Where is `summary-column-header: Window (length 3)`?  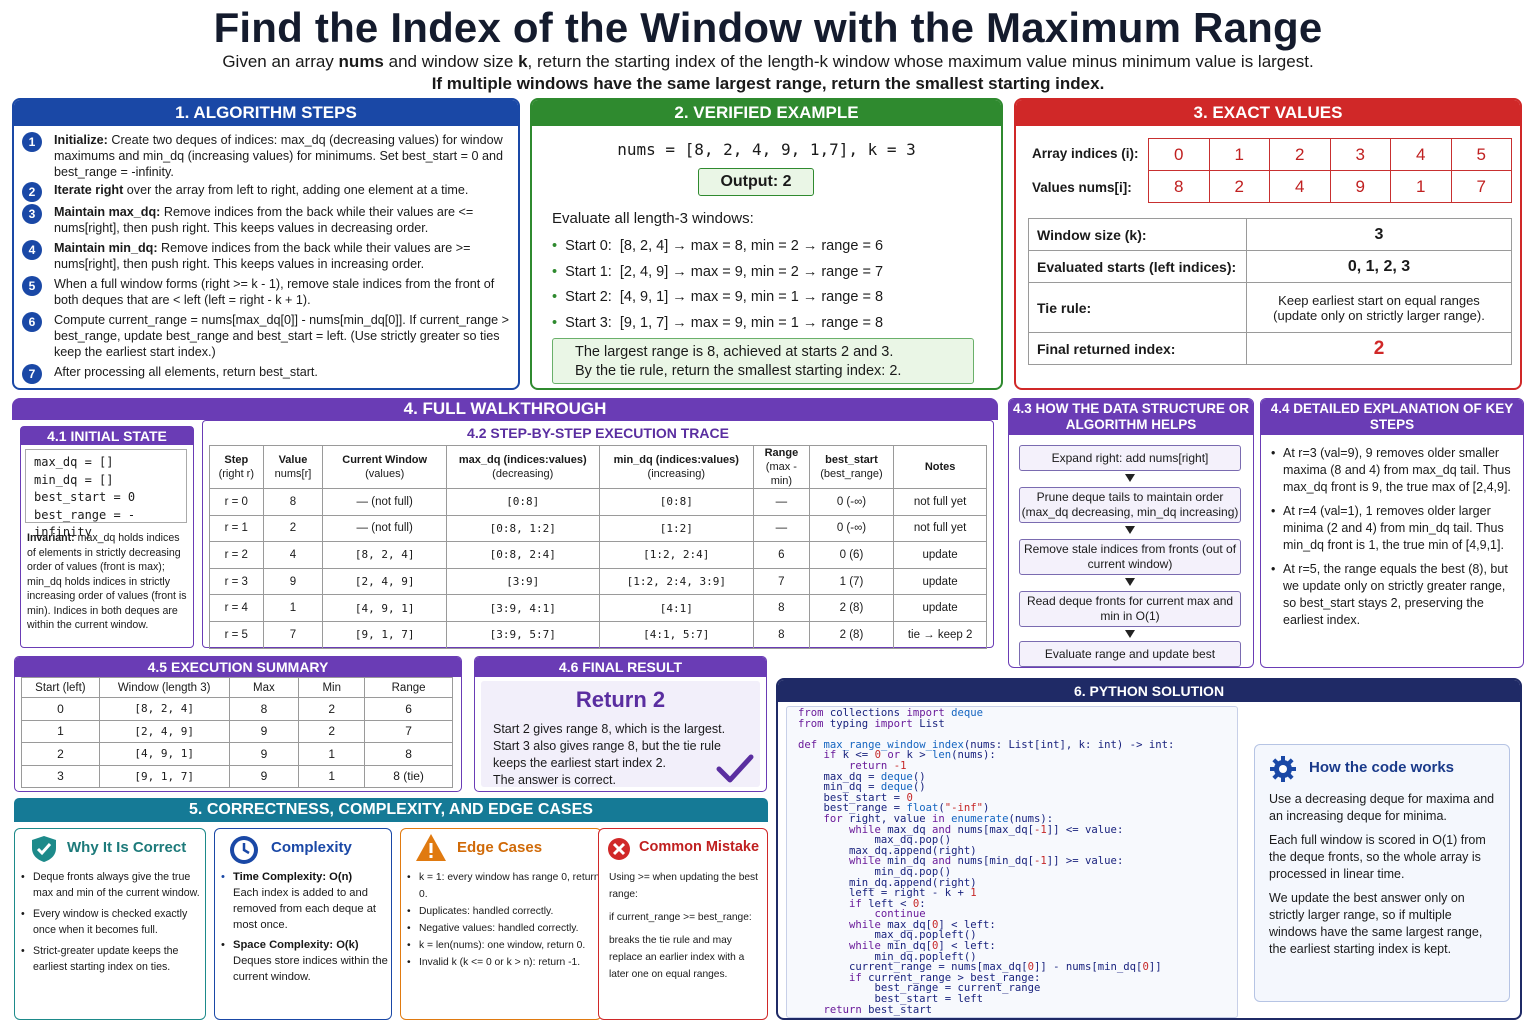
summary-column-header: Window (length 3) is located at coordinates (164, 687).